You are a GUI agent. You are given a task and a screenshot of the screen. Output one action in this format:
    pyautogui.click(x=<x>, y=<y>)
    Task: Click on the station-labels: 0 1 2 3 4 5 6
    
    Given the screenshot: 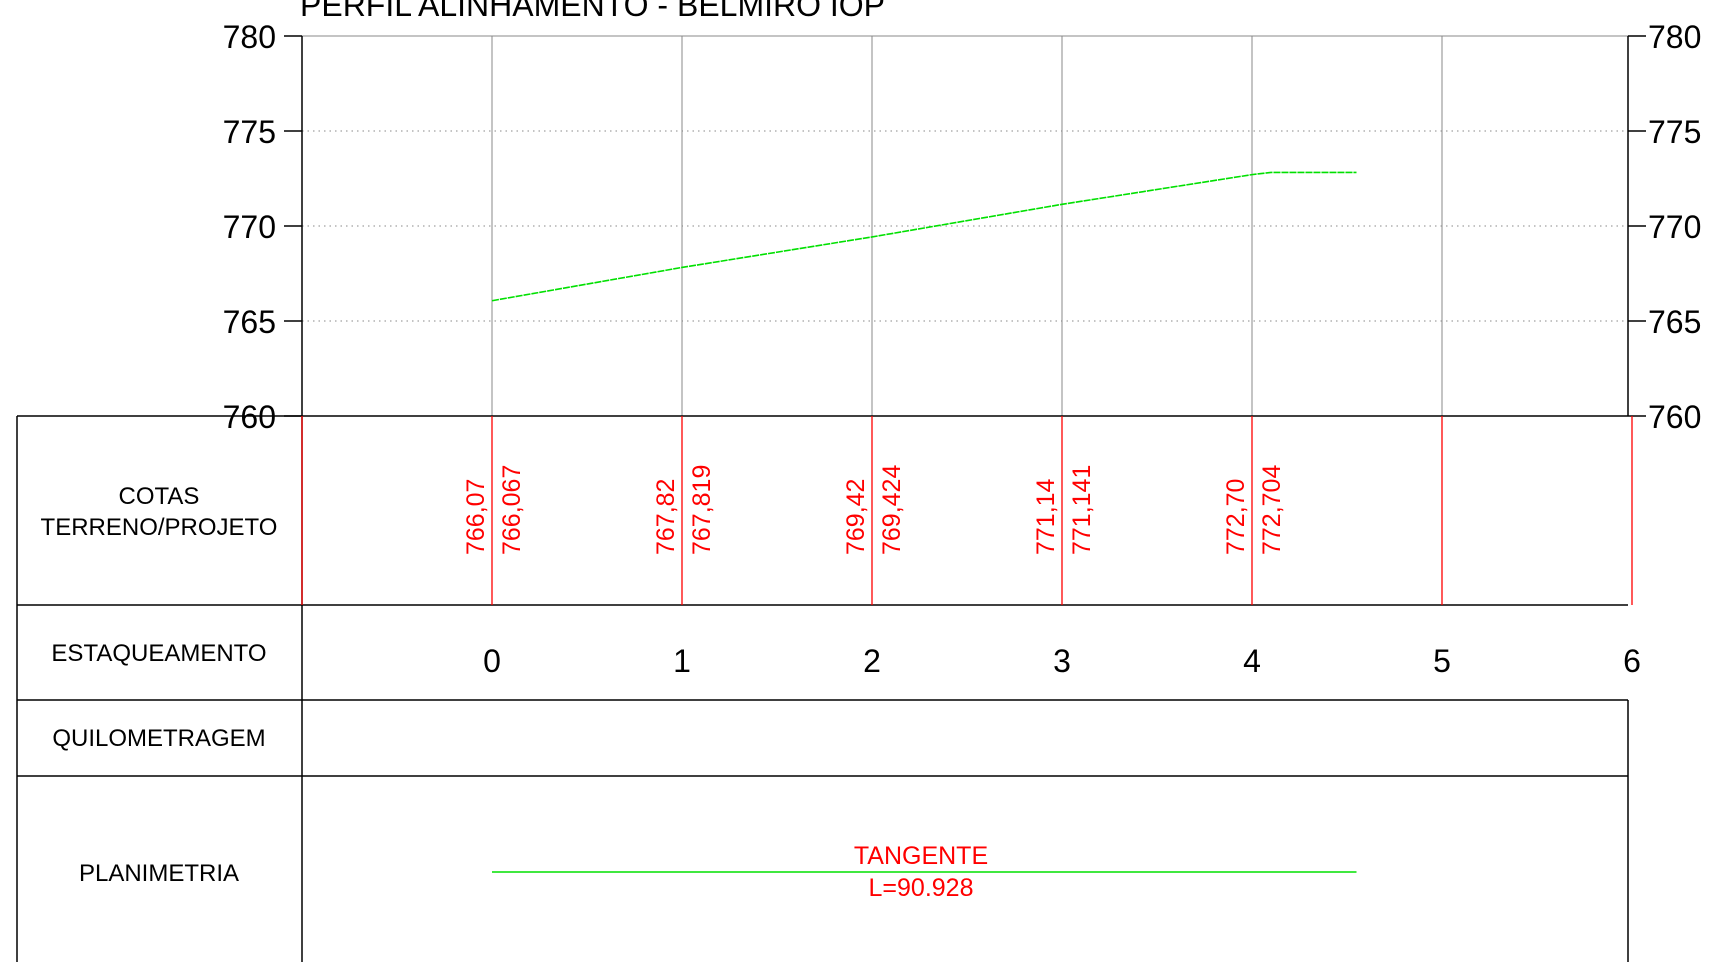 What is the action you would take?
    pyautogui.click(x=1062, y=661)
    